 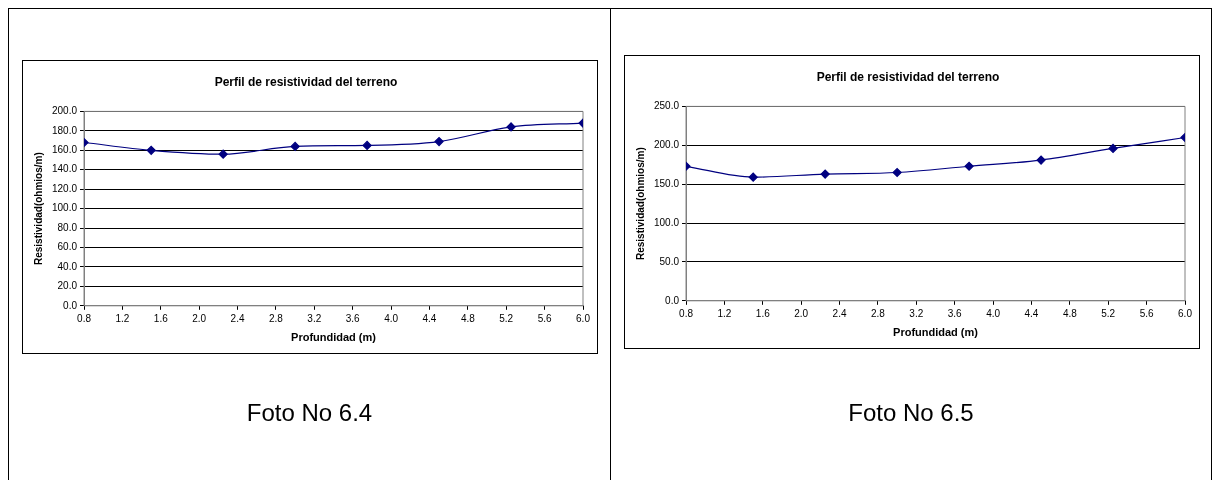 I want to click on y-tick-label: 180.0, so click(x=64, y=130).